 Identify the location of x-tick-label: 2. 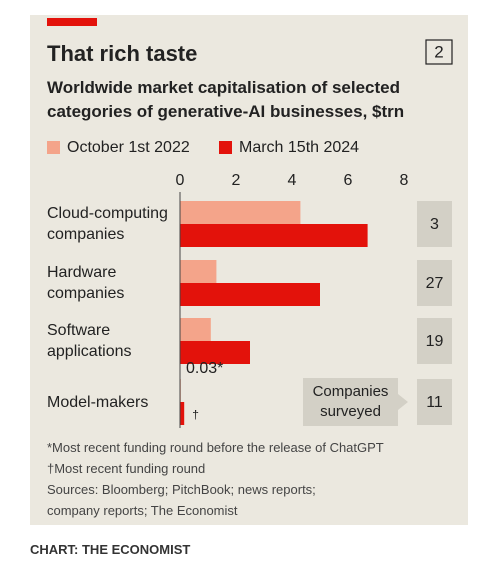
(236, 180).